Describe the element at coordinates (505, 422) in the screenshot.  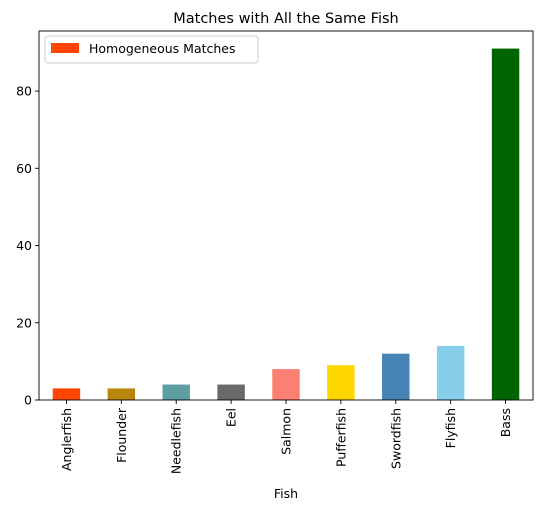
I see `x-tick-label: Bass` at that location.